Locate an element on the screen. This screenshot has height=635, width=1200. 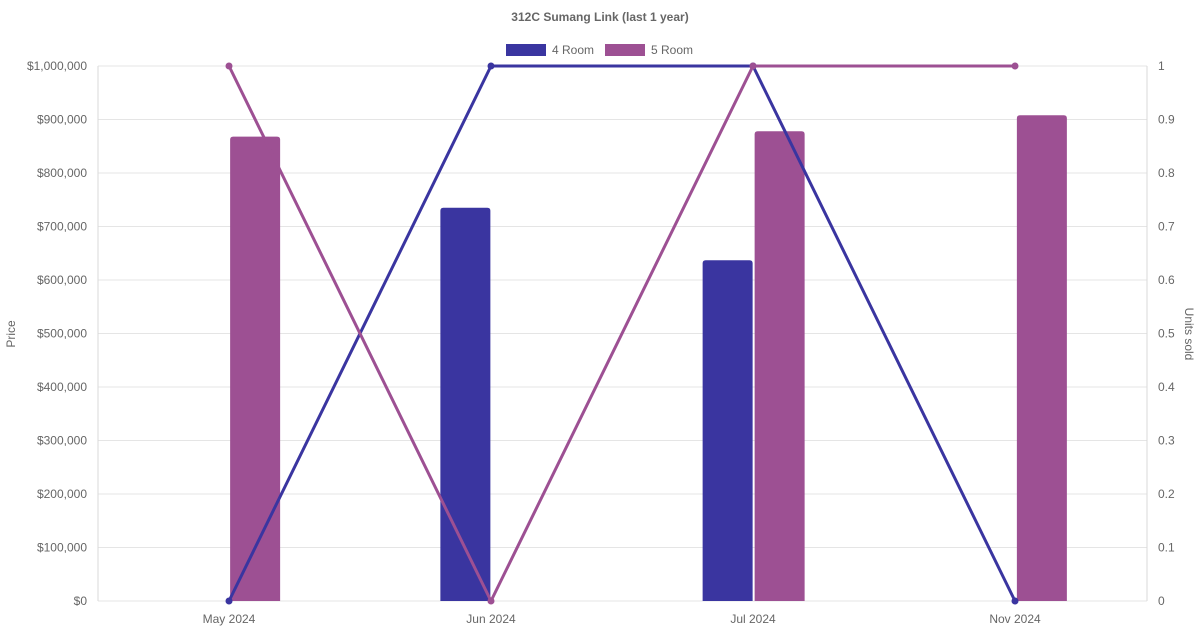
x-tick-label: Jun 2024 is located at coordinates (491, 619).